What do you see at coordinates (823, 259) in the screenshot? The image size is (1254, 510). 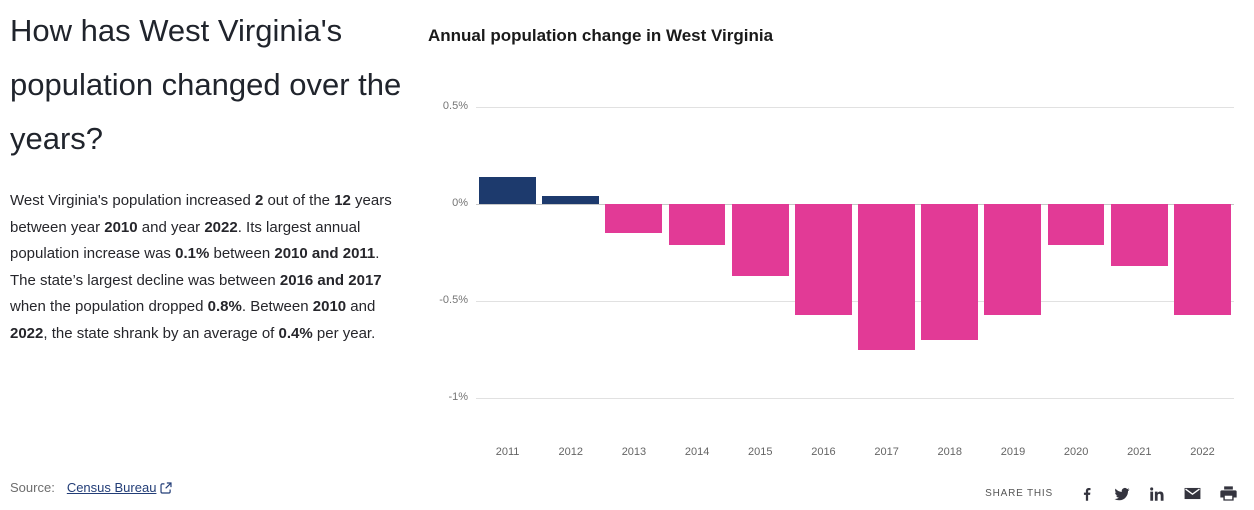 I see `bar-2016` at bounding box center [823, 259].